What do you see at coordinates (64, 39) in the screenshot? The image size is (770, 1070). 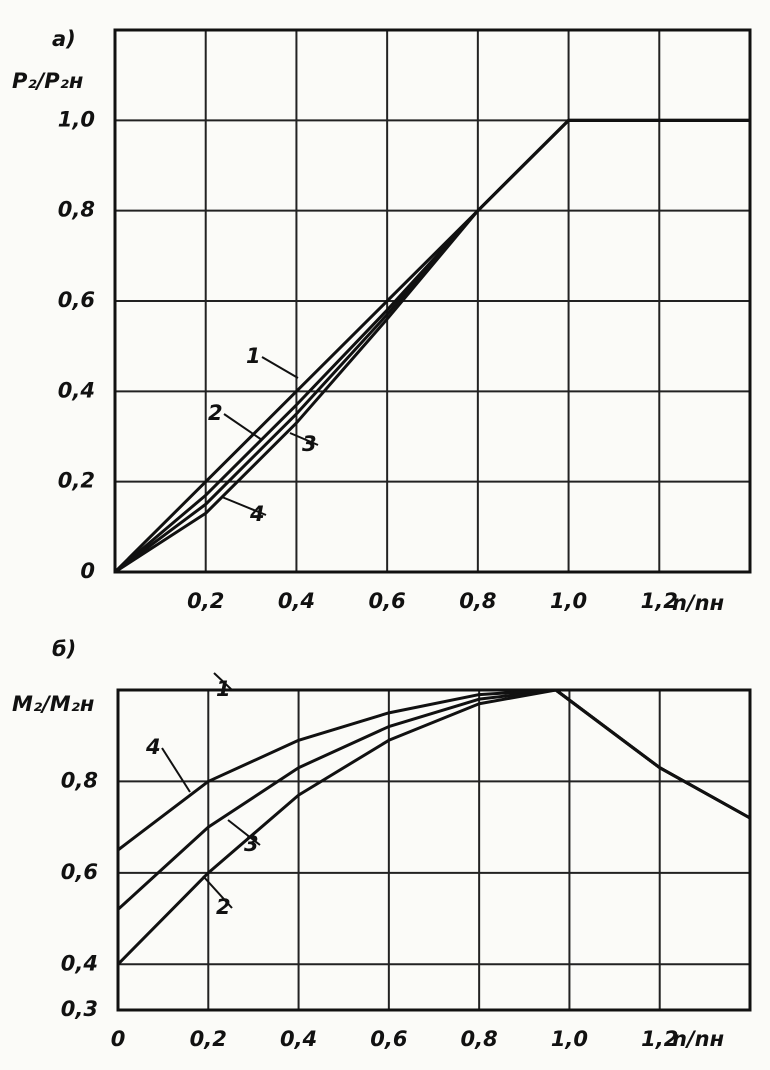 I see `chart-title: а)` at bounding box center [64, 39].